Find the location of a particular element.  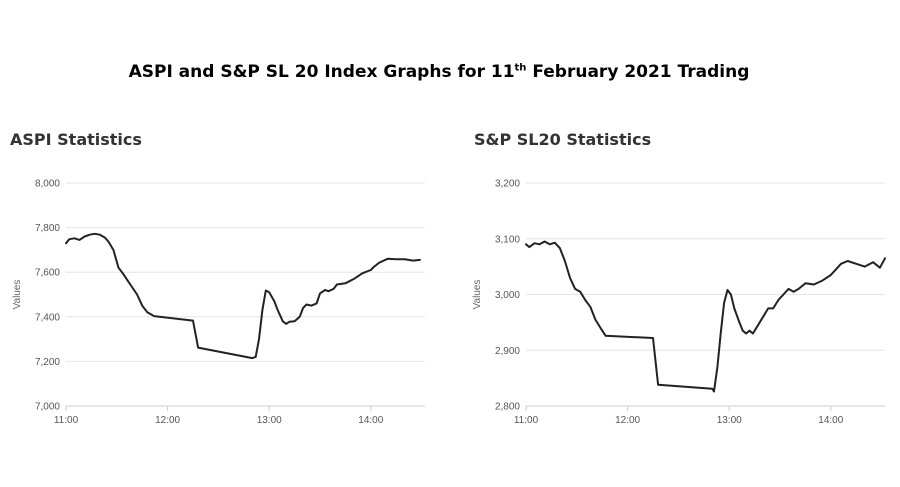

spsl20-x-tick-label: 11:00 is located at coordinates (526, 420).